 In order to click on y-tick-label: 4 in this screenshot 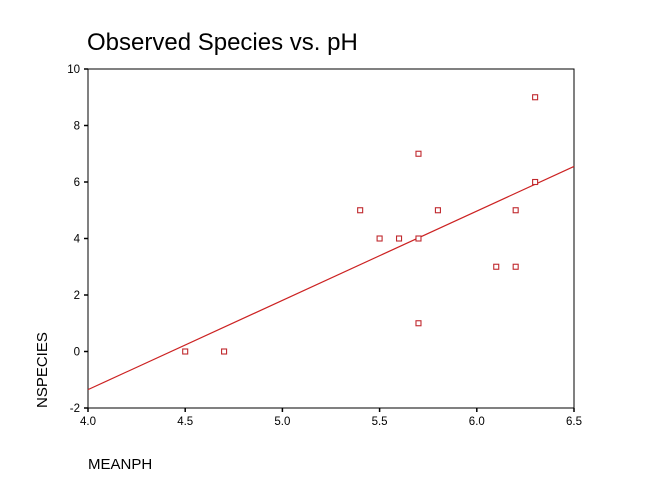, I will do `click(77, 240)`.